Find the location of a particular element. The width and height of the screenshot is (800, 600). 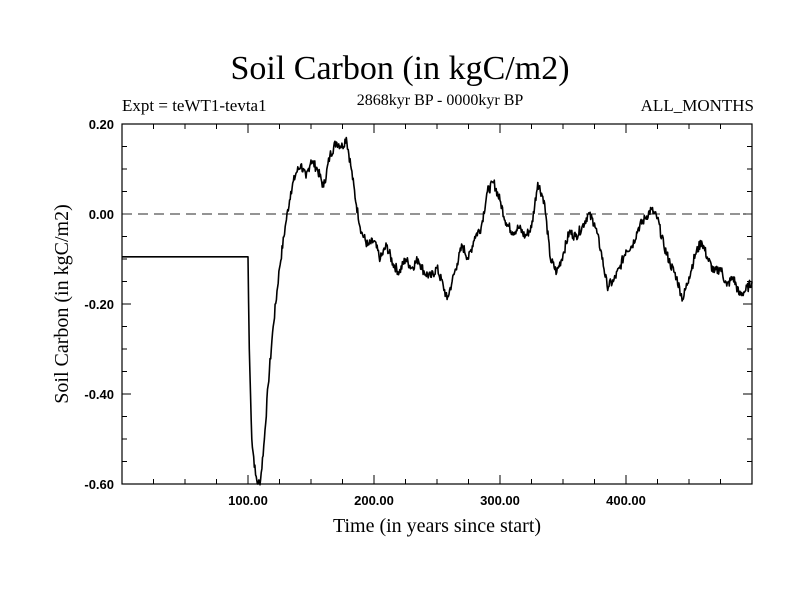

x-tick-label: 200.00 is located at coordinates (374, 500).